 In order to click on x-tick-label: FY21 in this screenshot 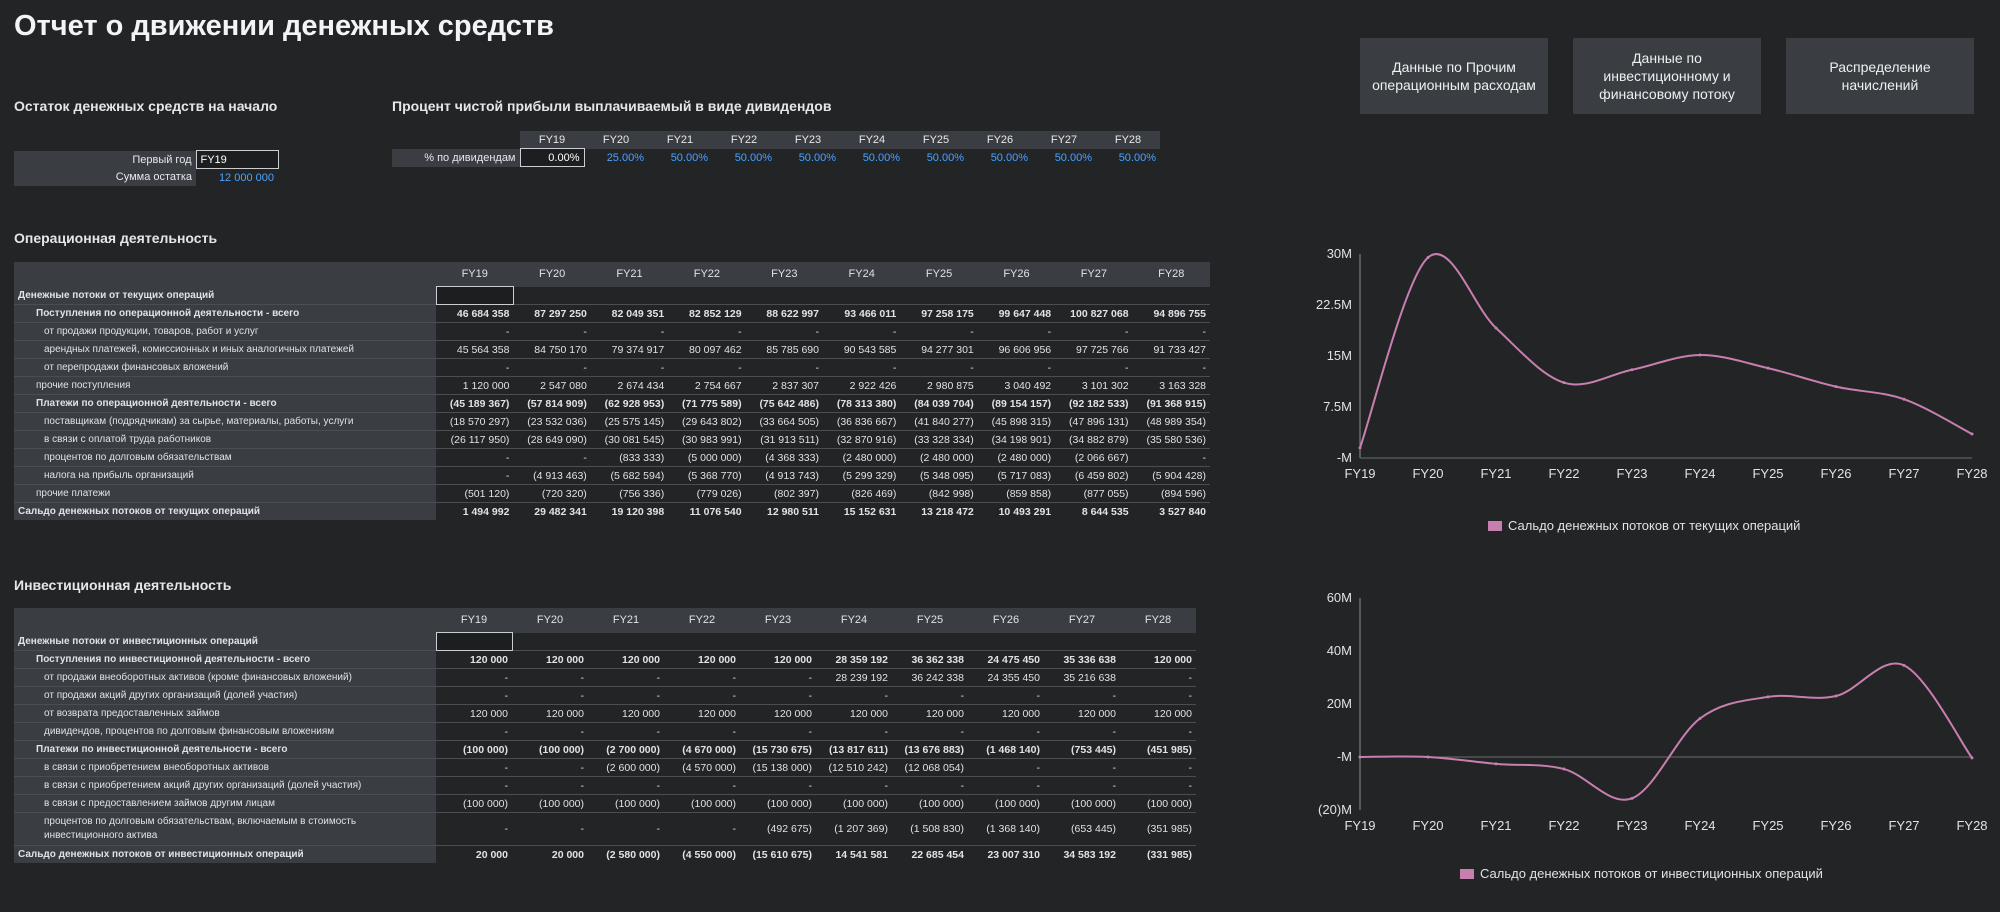, I will do `click(1495, 825)`.